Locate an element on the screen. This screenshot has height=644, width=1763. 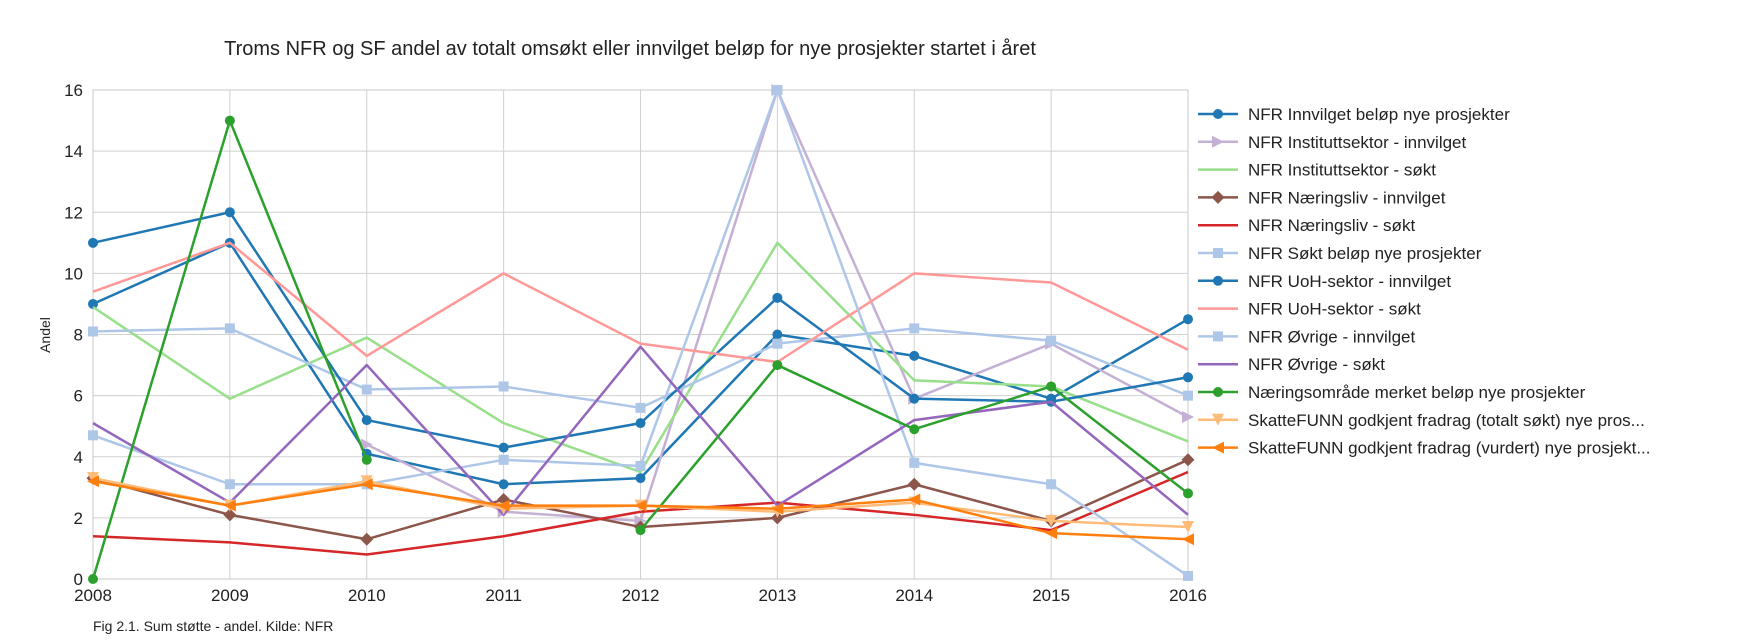
legend-entry-nfr-sokt-belop-nye-prosjekter: NFR Søkt beløp nye prosjekter is located at coordinates (1340, 253).